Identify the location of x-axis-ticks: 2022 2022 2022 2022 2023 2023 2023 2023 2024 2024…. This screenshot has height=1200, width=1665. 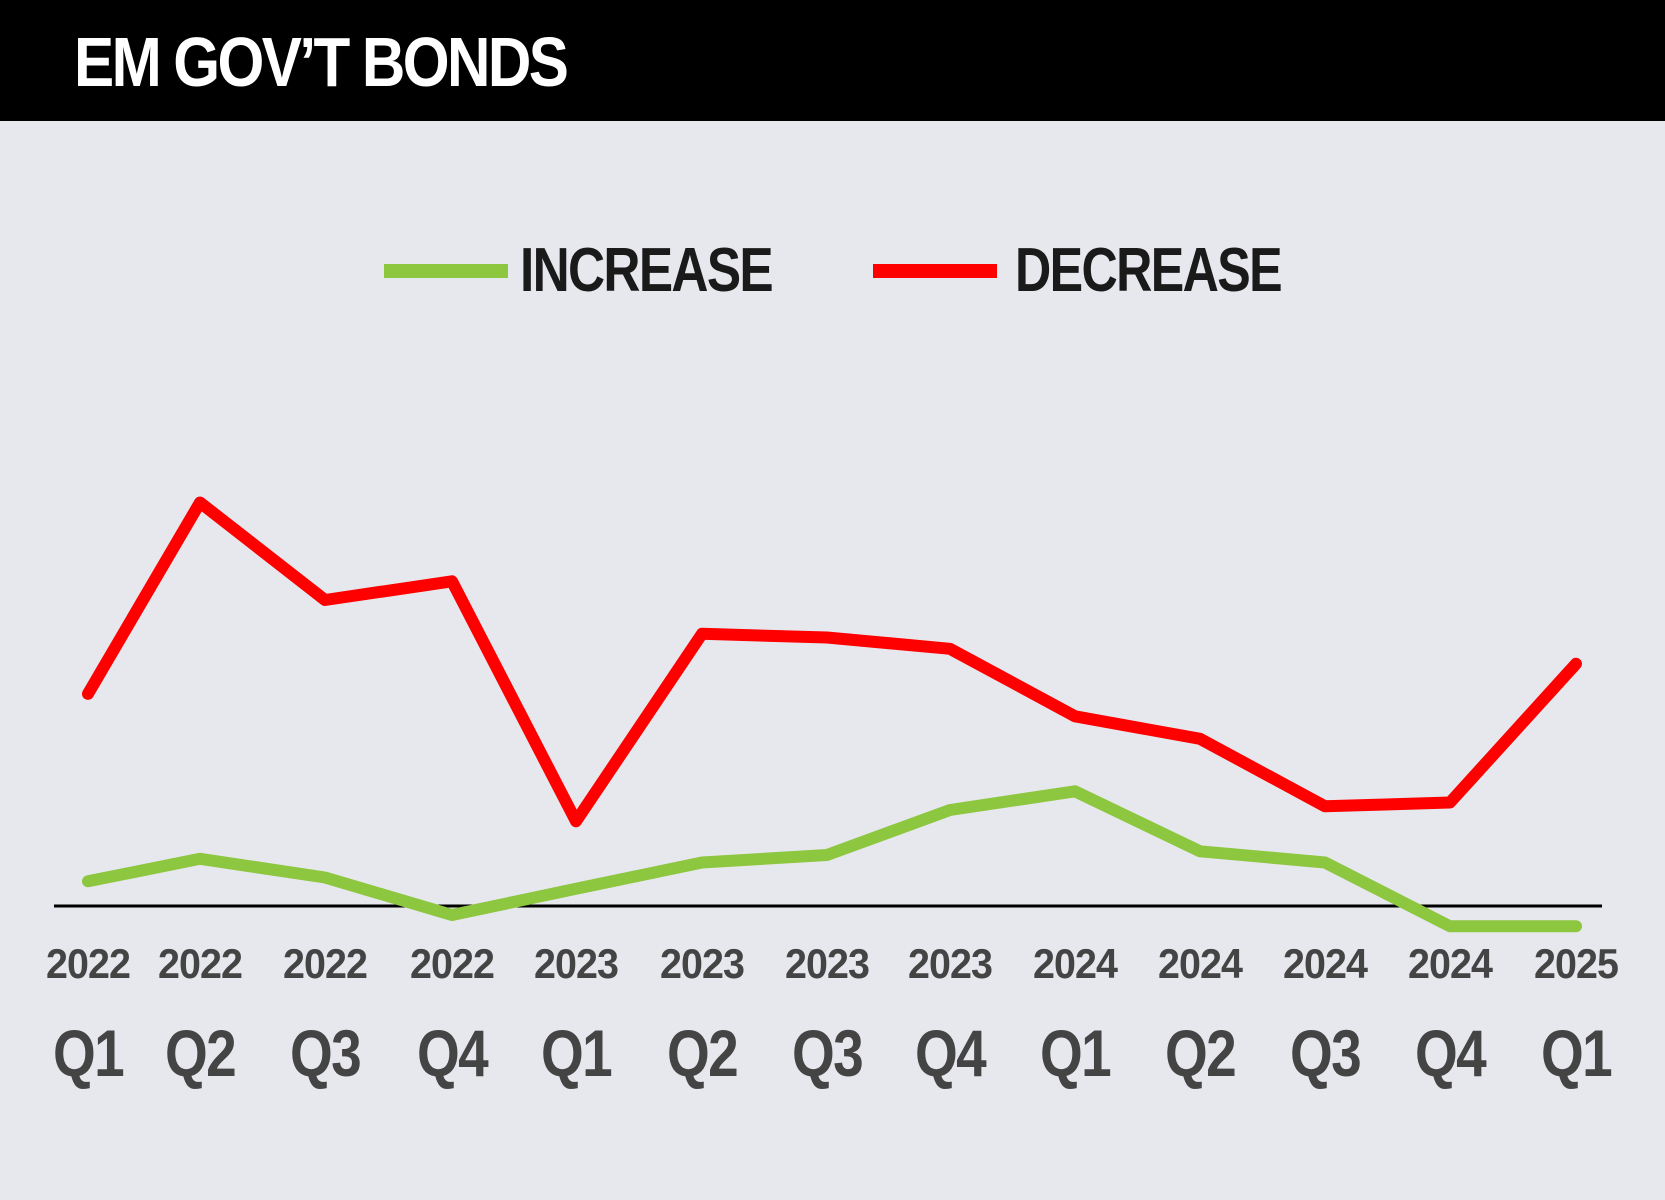
(833, 1015).